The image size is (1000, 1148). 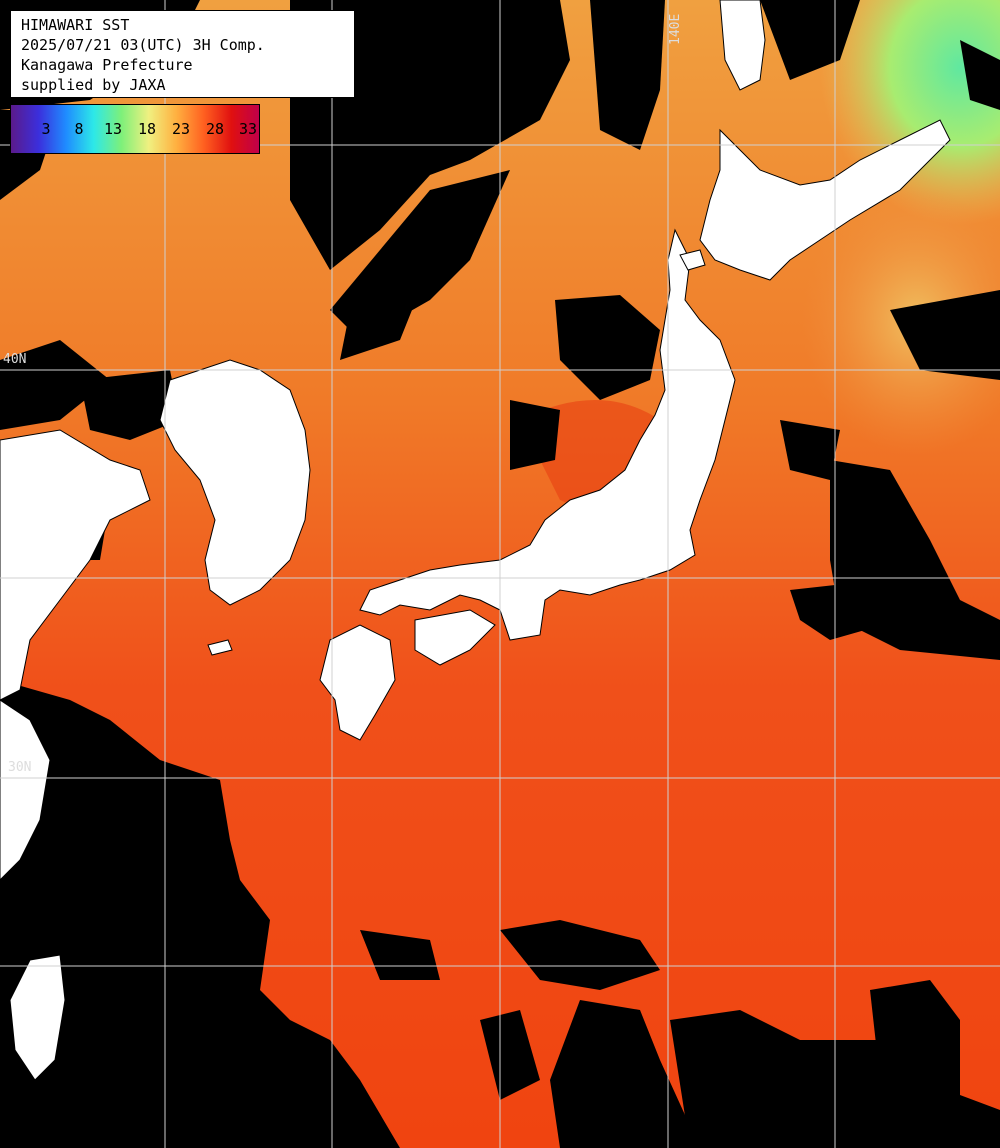 What do you see at coordinates (75, 565) in the screenshot?
I see `land-china` at bounding box center [75, 565].